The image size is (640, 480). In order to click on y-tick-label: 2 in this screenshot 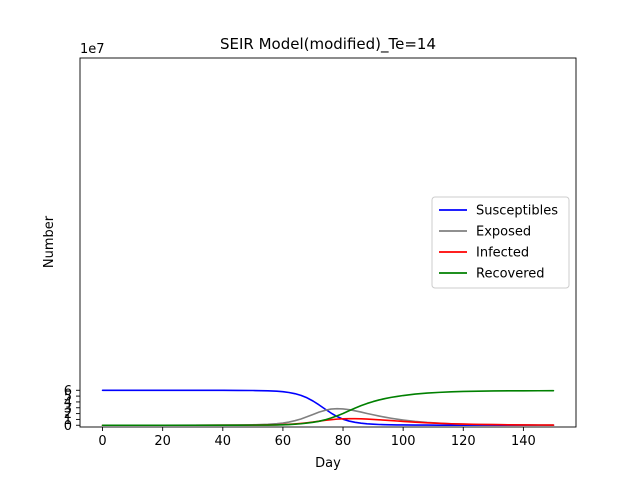, I will do `click(68, 414)`.